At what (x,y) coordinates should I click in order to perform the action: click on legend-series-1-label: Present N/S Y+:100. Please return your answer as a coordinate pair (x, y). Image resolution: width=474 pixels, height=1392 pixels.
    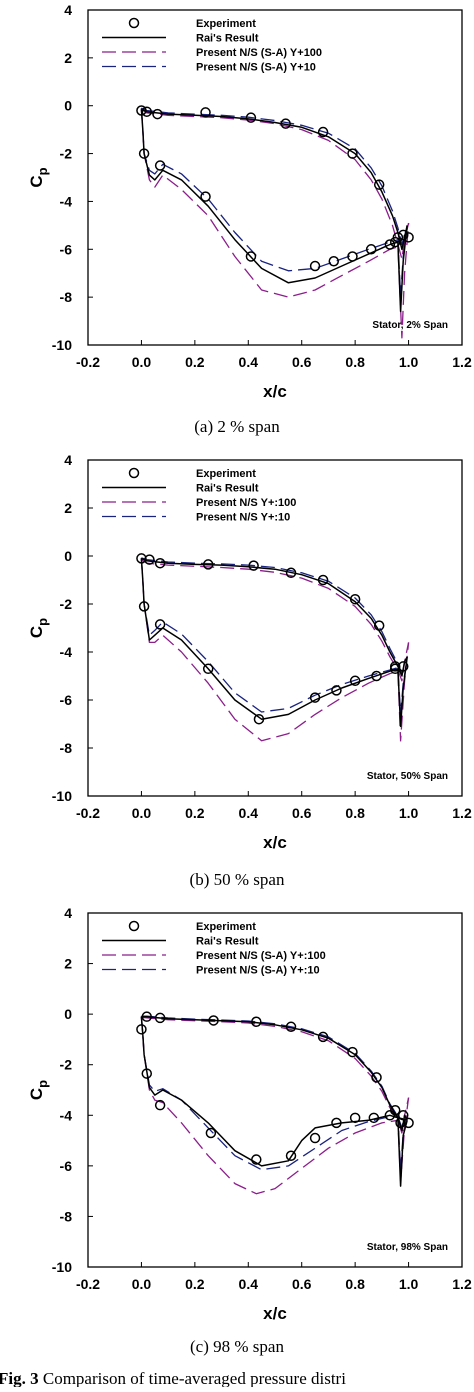
    Looking at the image, I should click on (246, 503).